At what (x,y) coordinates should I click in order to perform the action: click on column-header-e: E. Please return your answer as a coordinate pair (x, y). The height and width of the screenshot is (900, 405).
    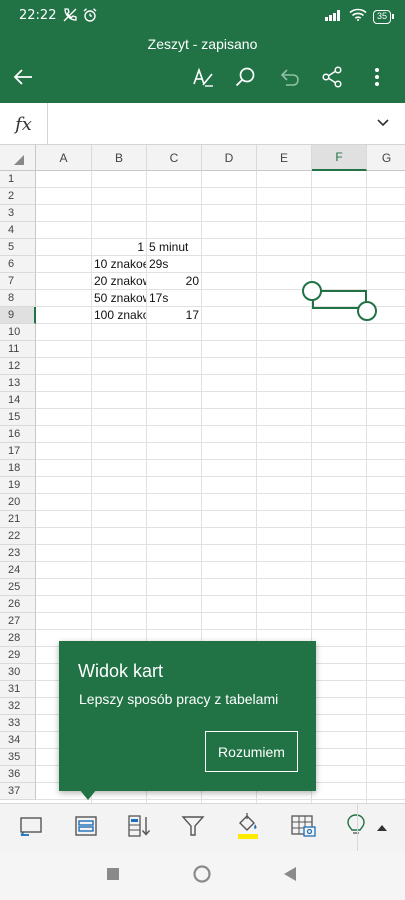
    Looking at the image, I should click on (284, 158).